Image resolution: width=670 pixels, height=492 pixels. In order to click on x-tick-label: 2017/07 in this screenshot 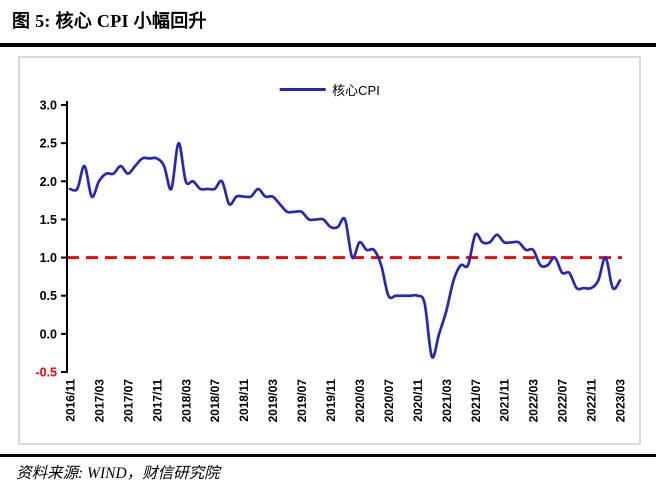, I will do `click(128, 401)`.